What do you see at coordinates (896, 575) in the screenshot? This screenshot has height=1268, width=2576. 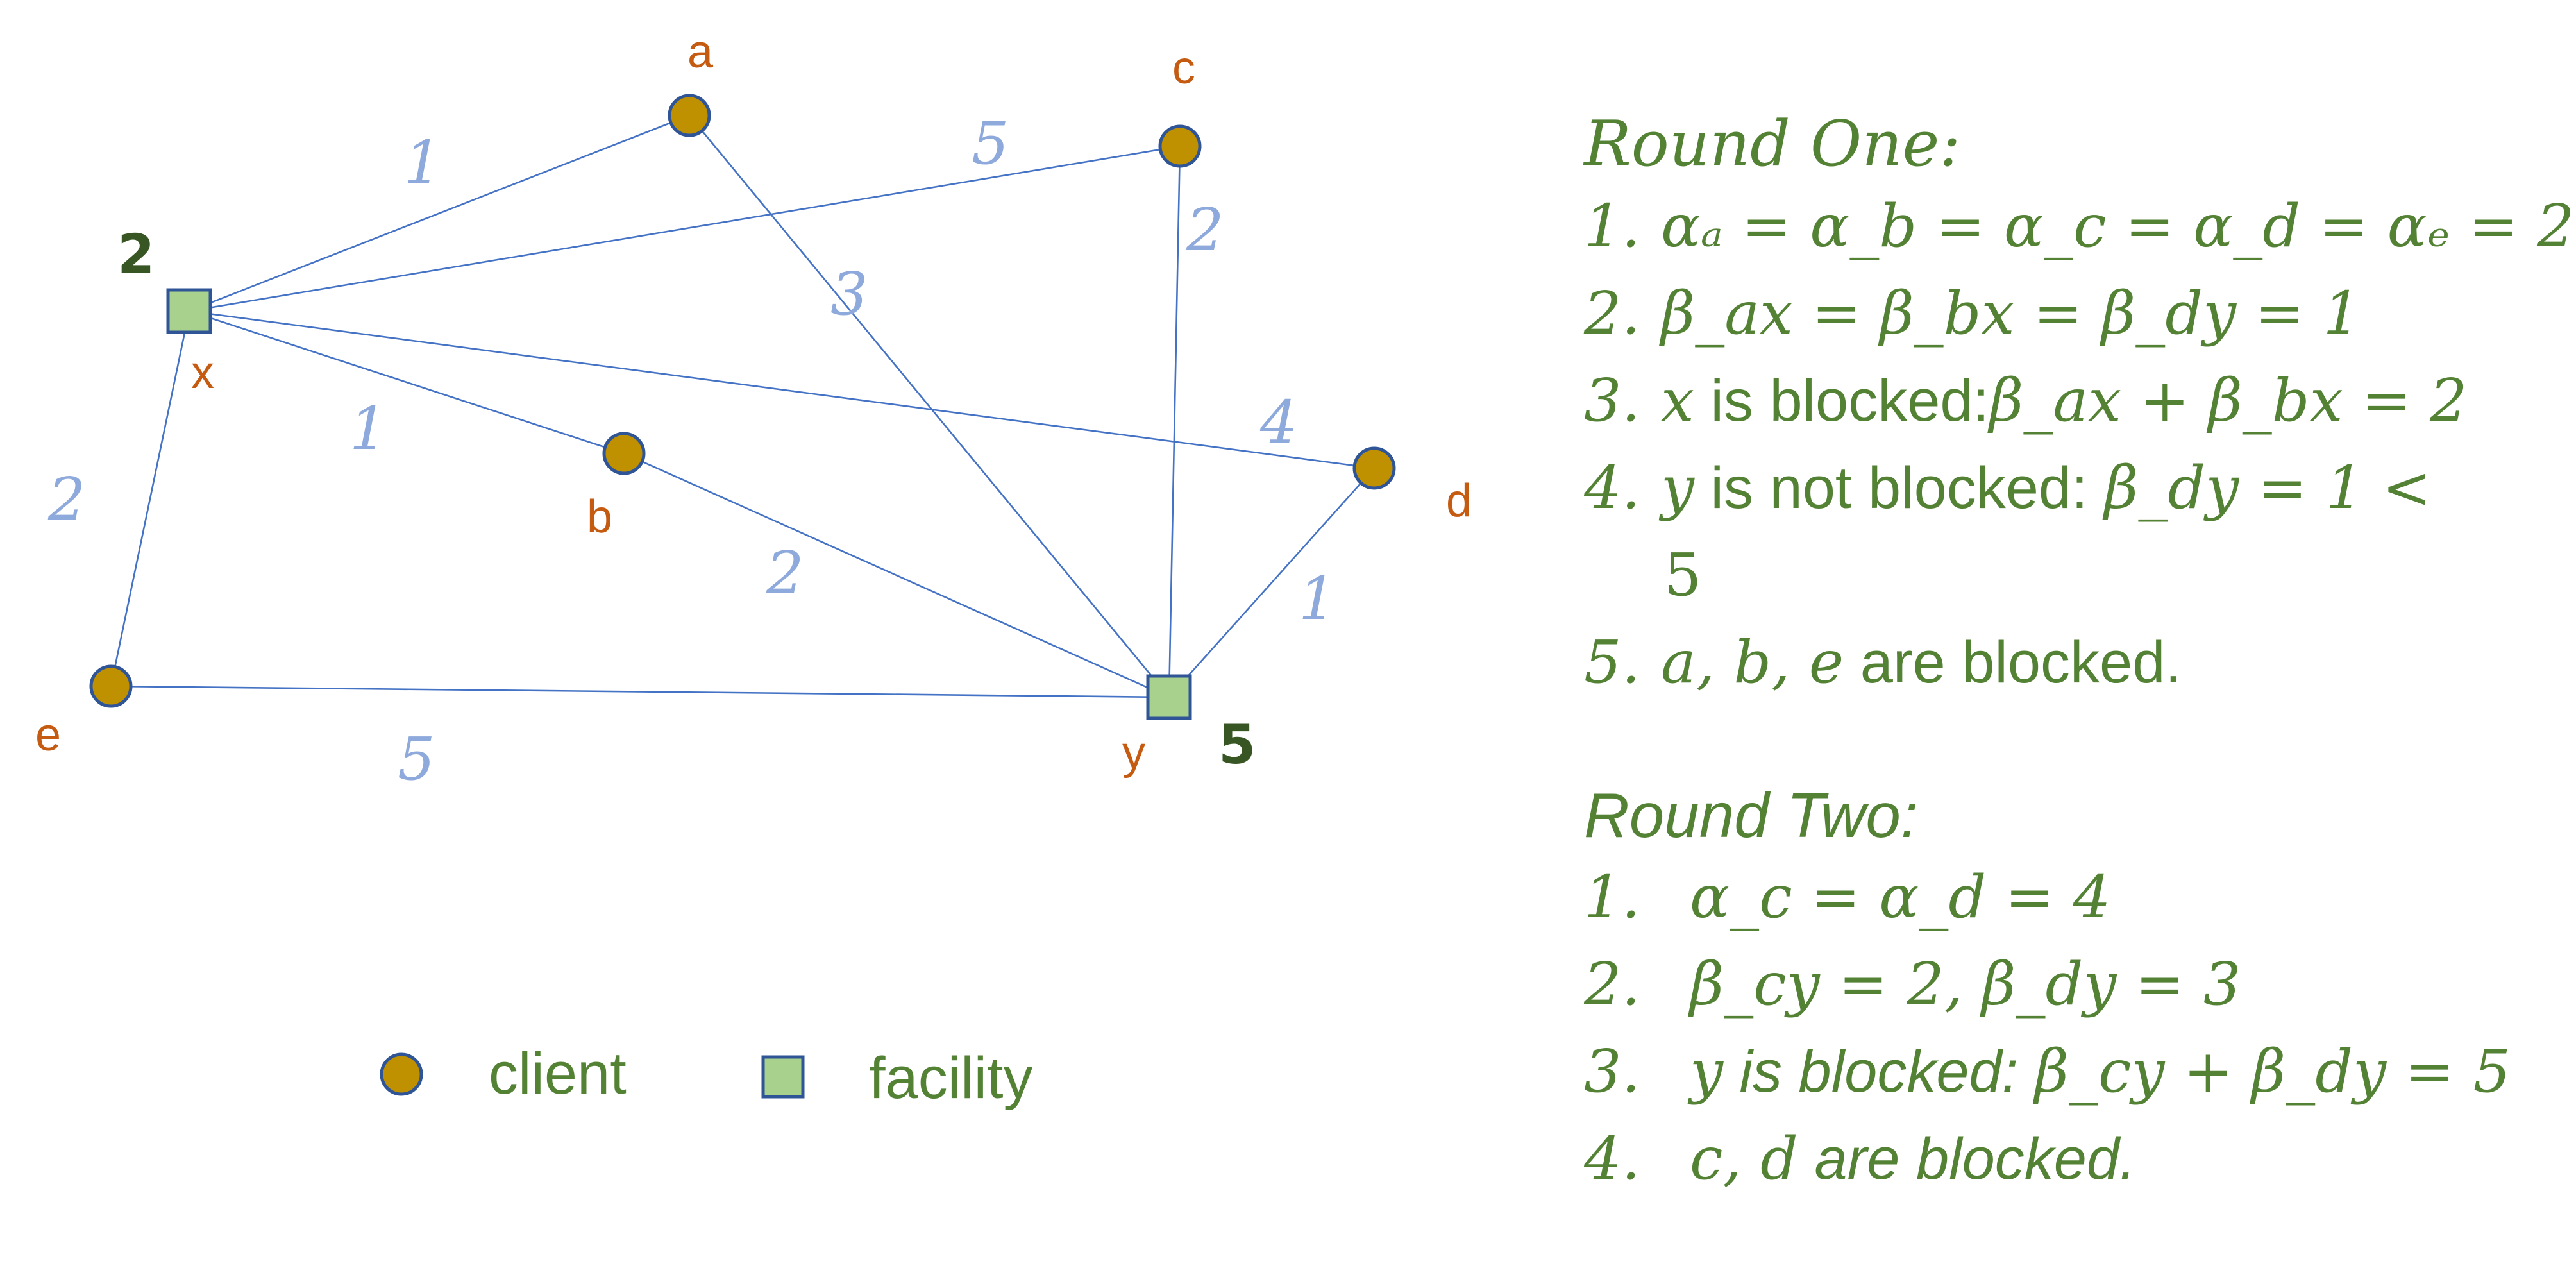 I see `edge-b-y` at bounding box center [896, 575].